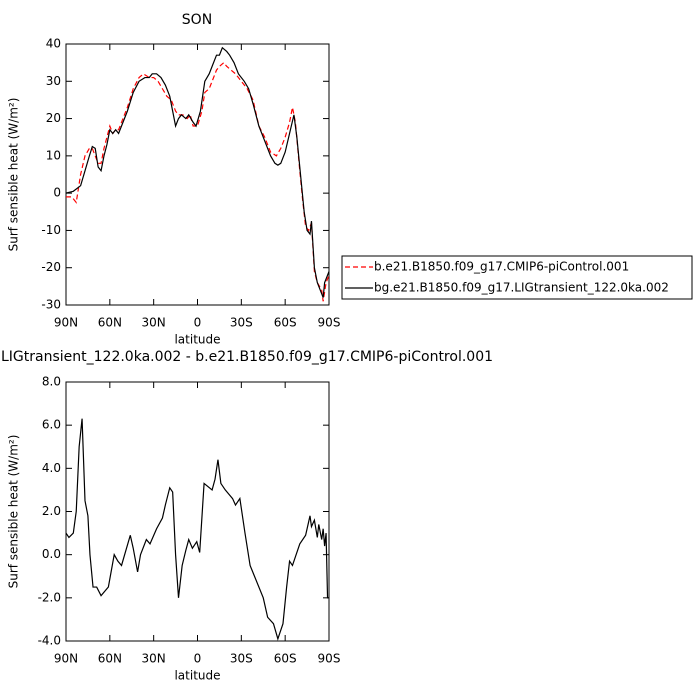  I want to click on y-tick-label: 4.0, so click(51, 468).